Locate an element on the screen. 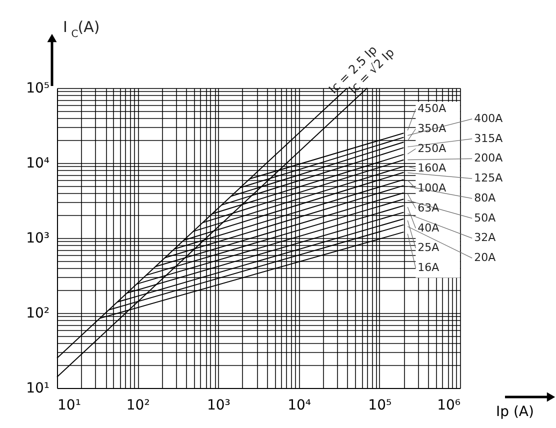 Image resolution: width=556 pixels, height=428 pixels. text: 32A is located at coordinates (485, 237).